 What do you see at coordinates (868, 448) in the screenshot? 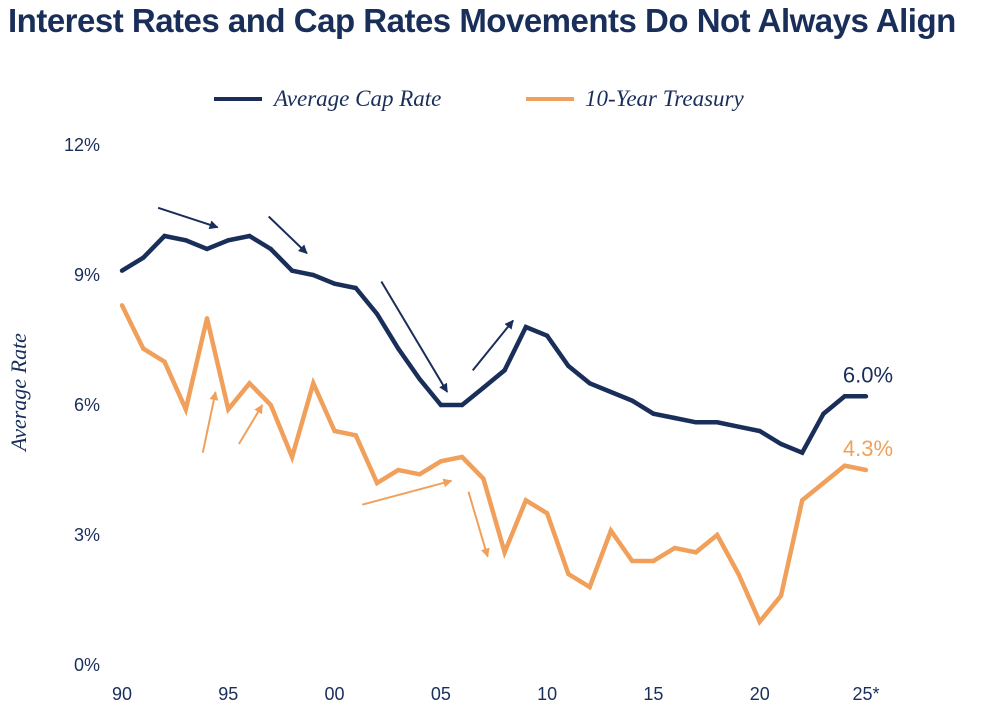
I see `end-label-treasury: 4.3%` at bounding box center [868, 448].